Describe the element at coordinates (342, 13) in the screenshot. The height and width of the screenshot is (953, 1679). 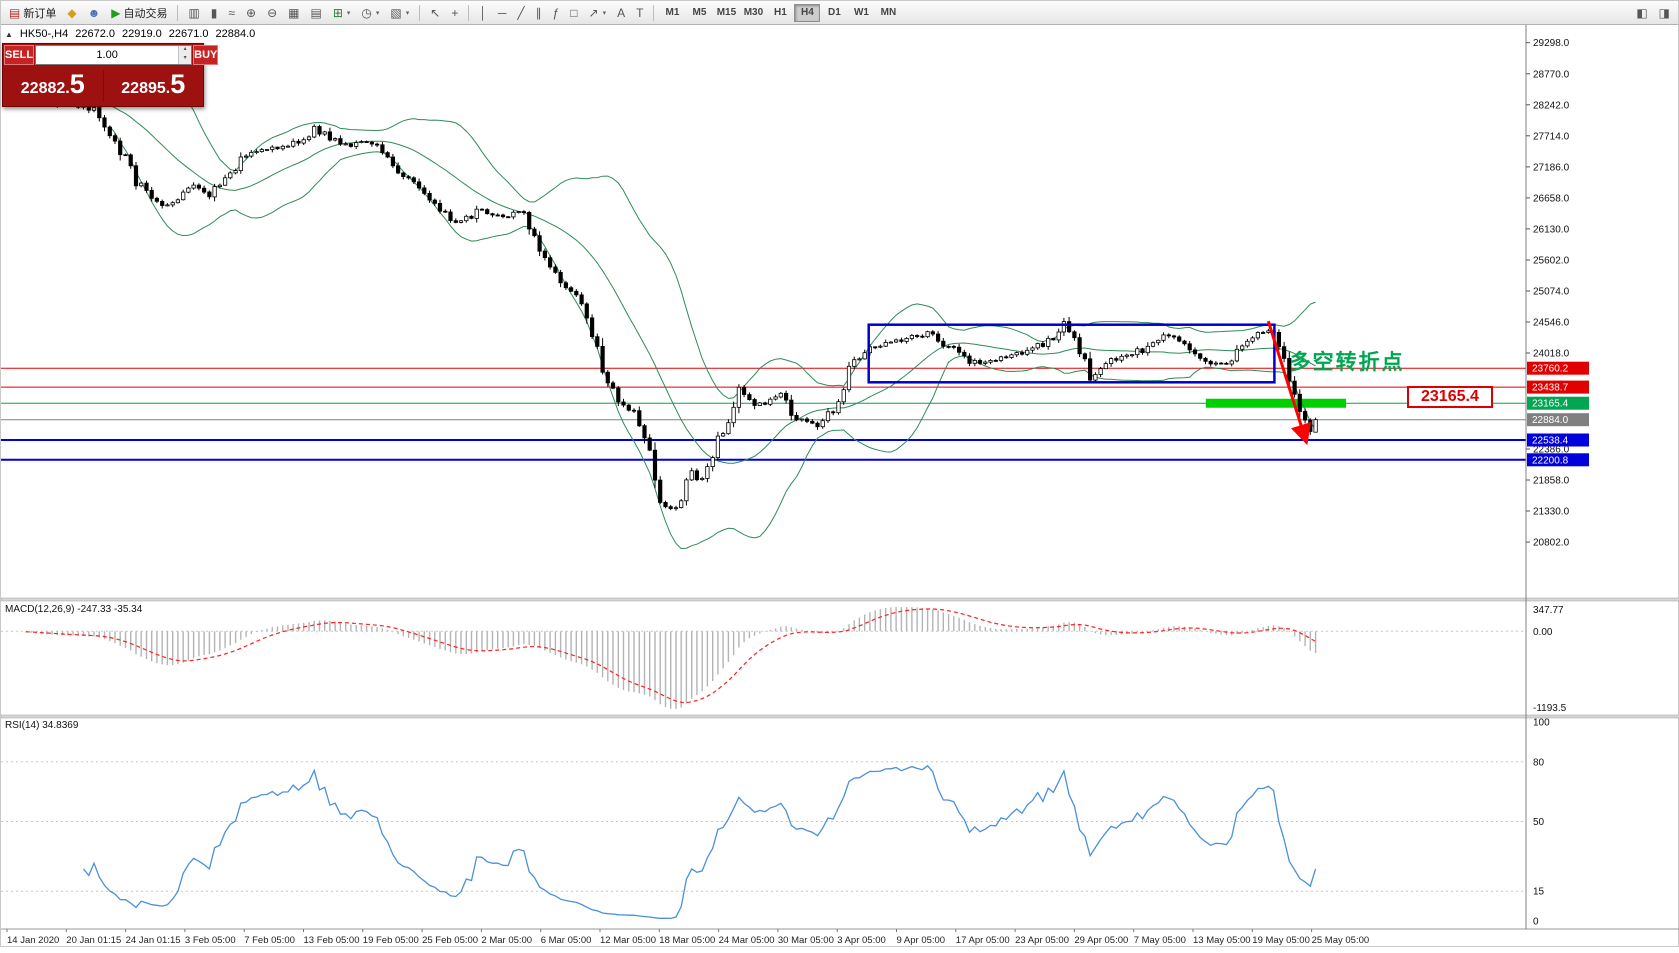
I see `new-chart-button: ⊞ ▾` at that location.